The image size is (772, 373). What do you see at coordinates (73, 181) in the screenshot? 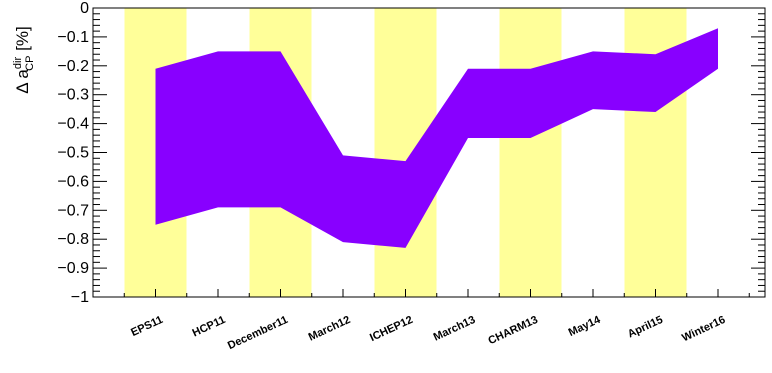
I see `y-tick-label: −0.6` at bounding box center [73, 181].